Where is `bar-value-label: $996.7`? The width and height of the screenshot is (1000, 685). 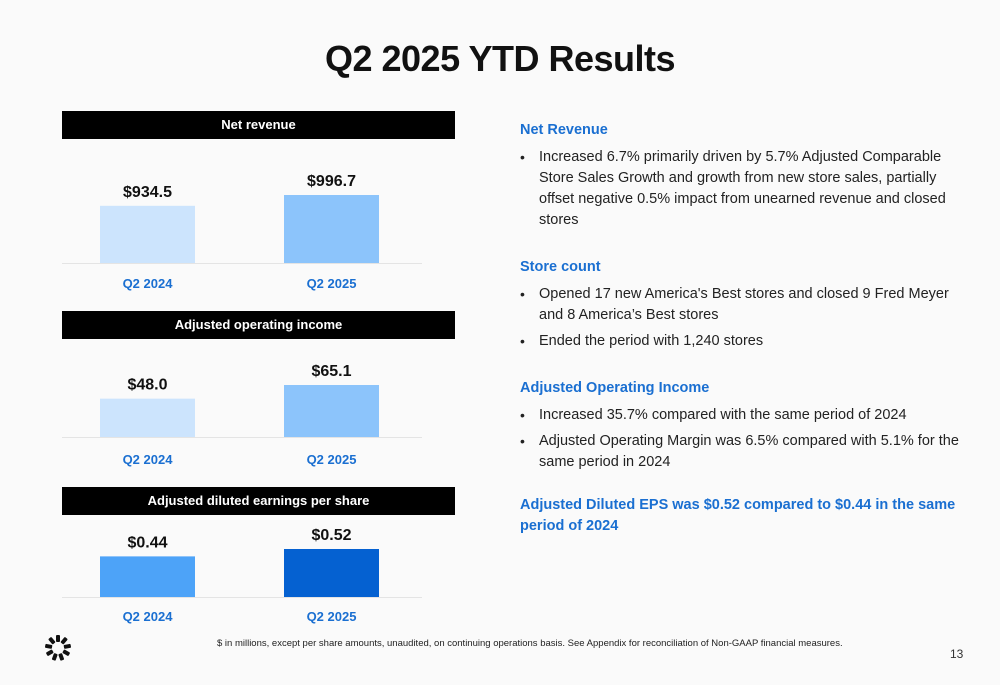
bar-value-label: $996.7 is located at coordinates (331, 181).